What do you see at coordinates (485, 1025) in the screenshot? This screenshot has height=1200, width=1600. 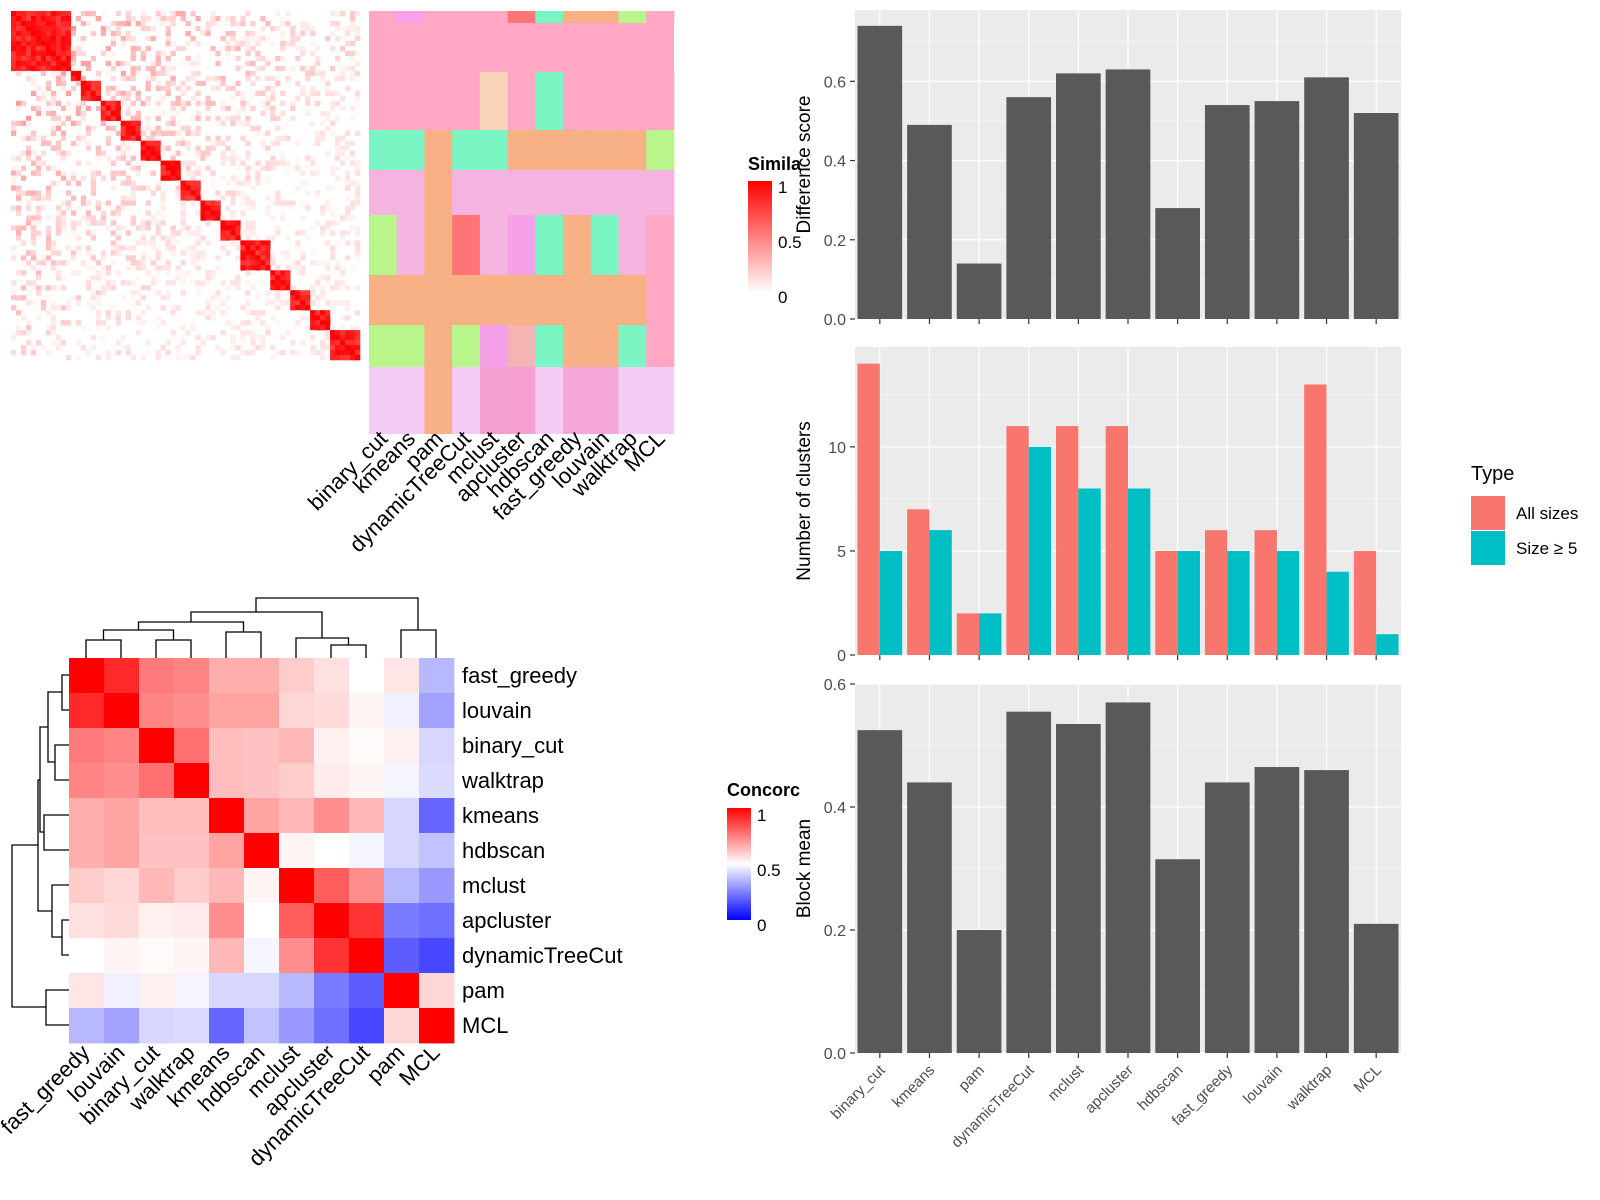 I see `concordance-row-label: MCL` at bounding box center [485, 1025].